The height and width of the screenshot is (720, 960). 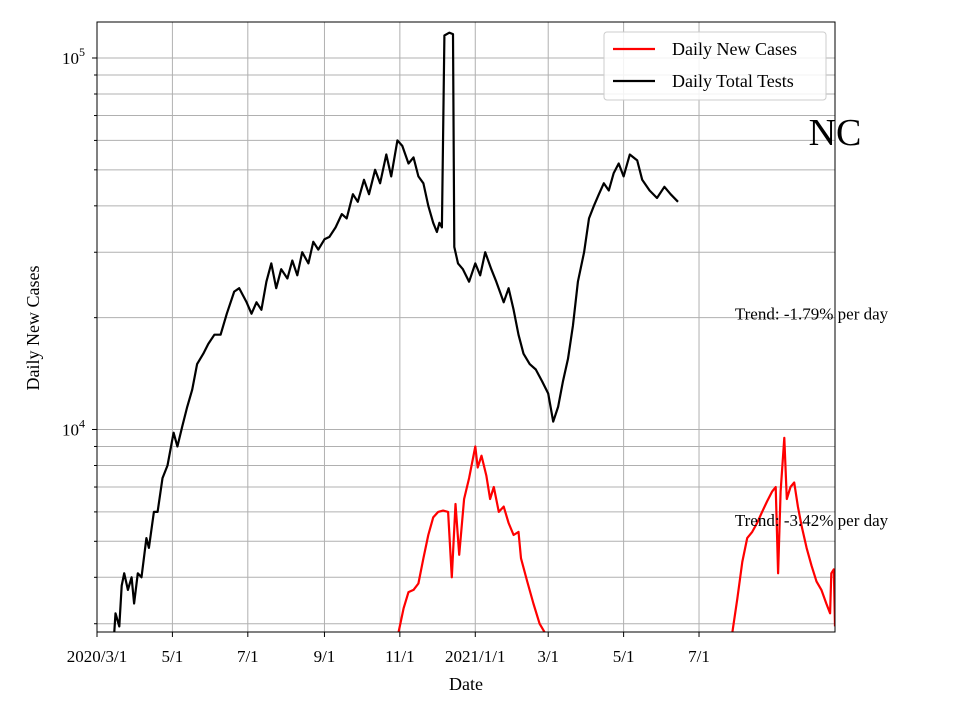 What do you see at coordinates (79, 335) in the screenshot?
I see `y-axis: 10⁴ 10⁵` at bounding box center [79, 335].